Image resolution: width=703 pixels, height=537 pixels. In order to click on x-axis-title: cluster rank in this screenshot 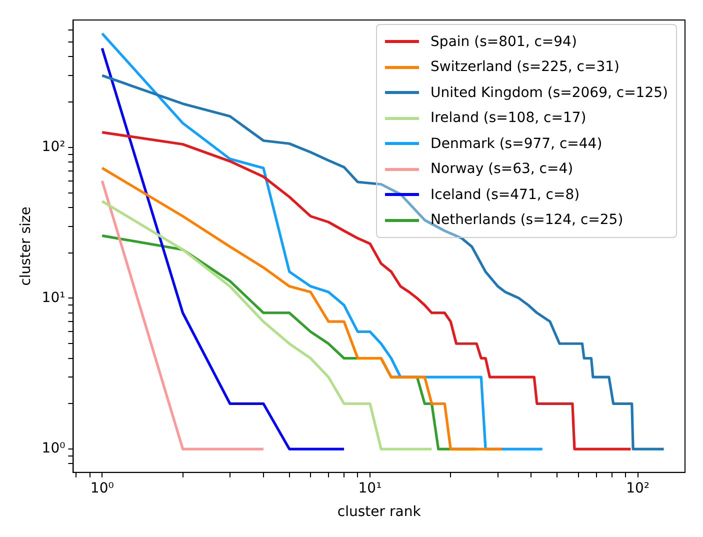, I will do `click(379, 512)`.